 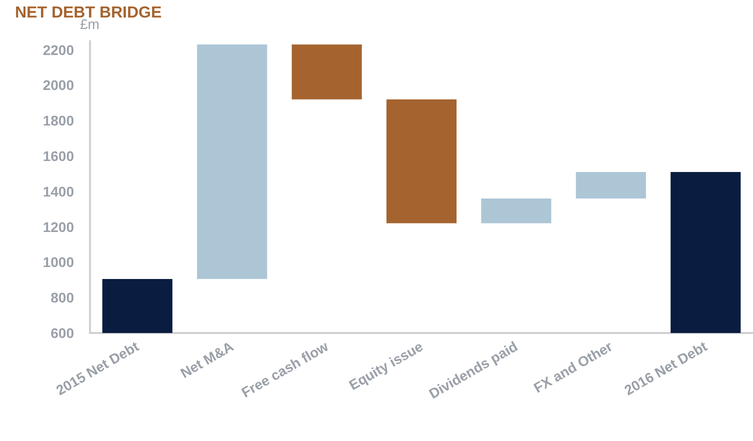 What do you see at coordinates (58, 191) in the screenshot?
I see `y-tick-label: 1400` at bounding box center [58, 191].